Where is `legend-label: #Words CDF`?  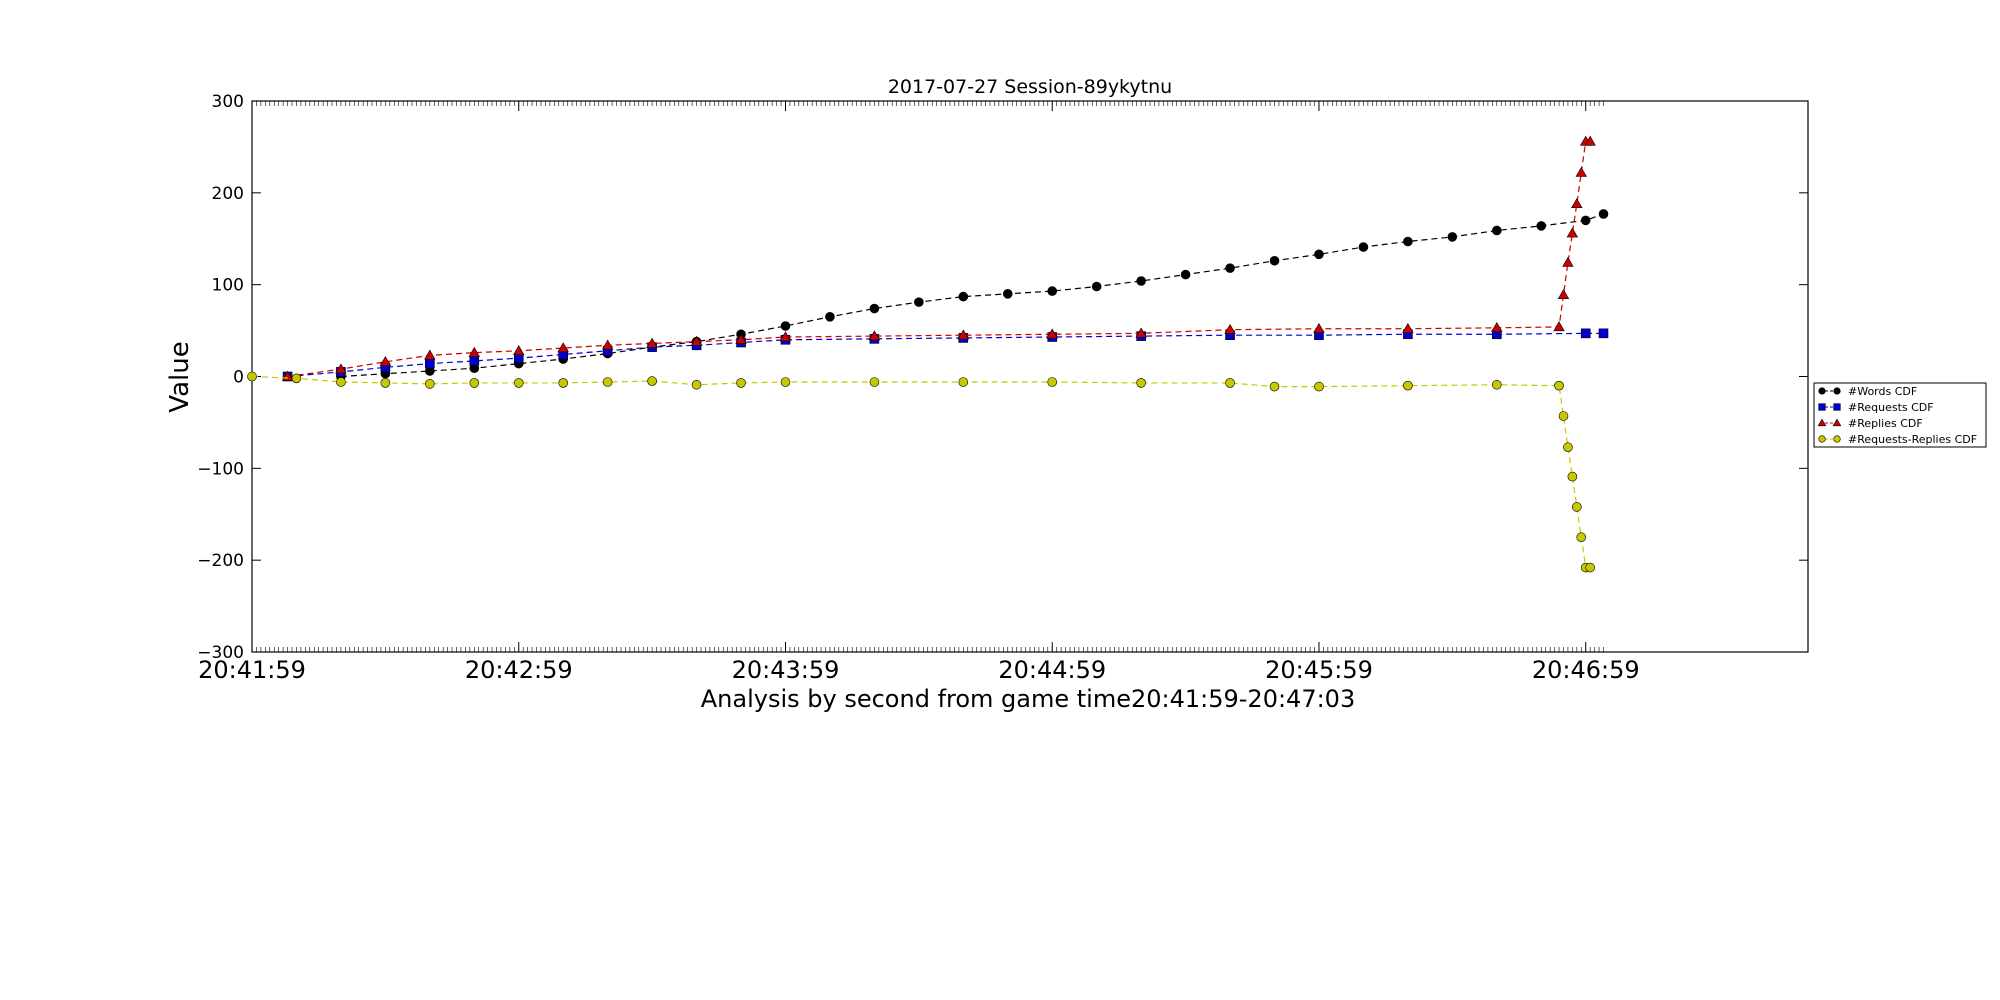
legend-label: #Words CDF is located at coordinates (1882, 391).